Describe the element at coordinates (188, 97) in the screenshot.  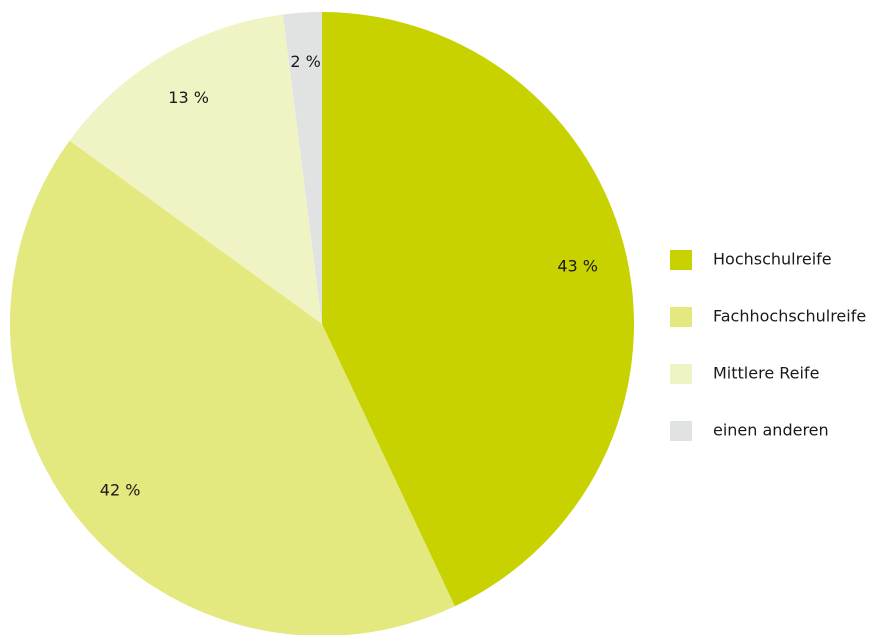
I see `data-label: 13 %` at that location.